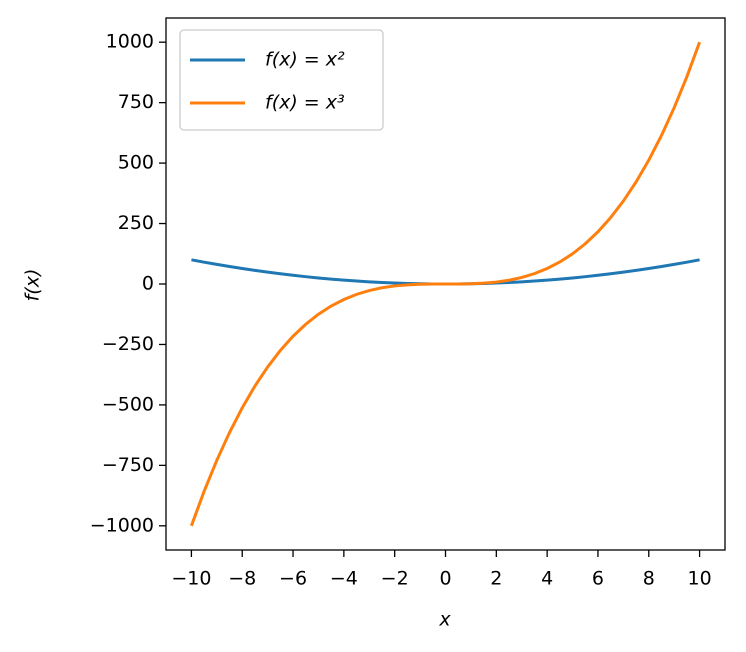 This screenshot has width=746, height=652. I want to click on x-tick-label: 10, so click(699, 579).